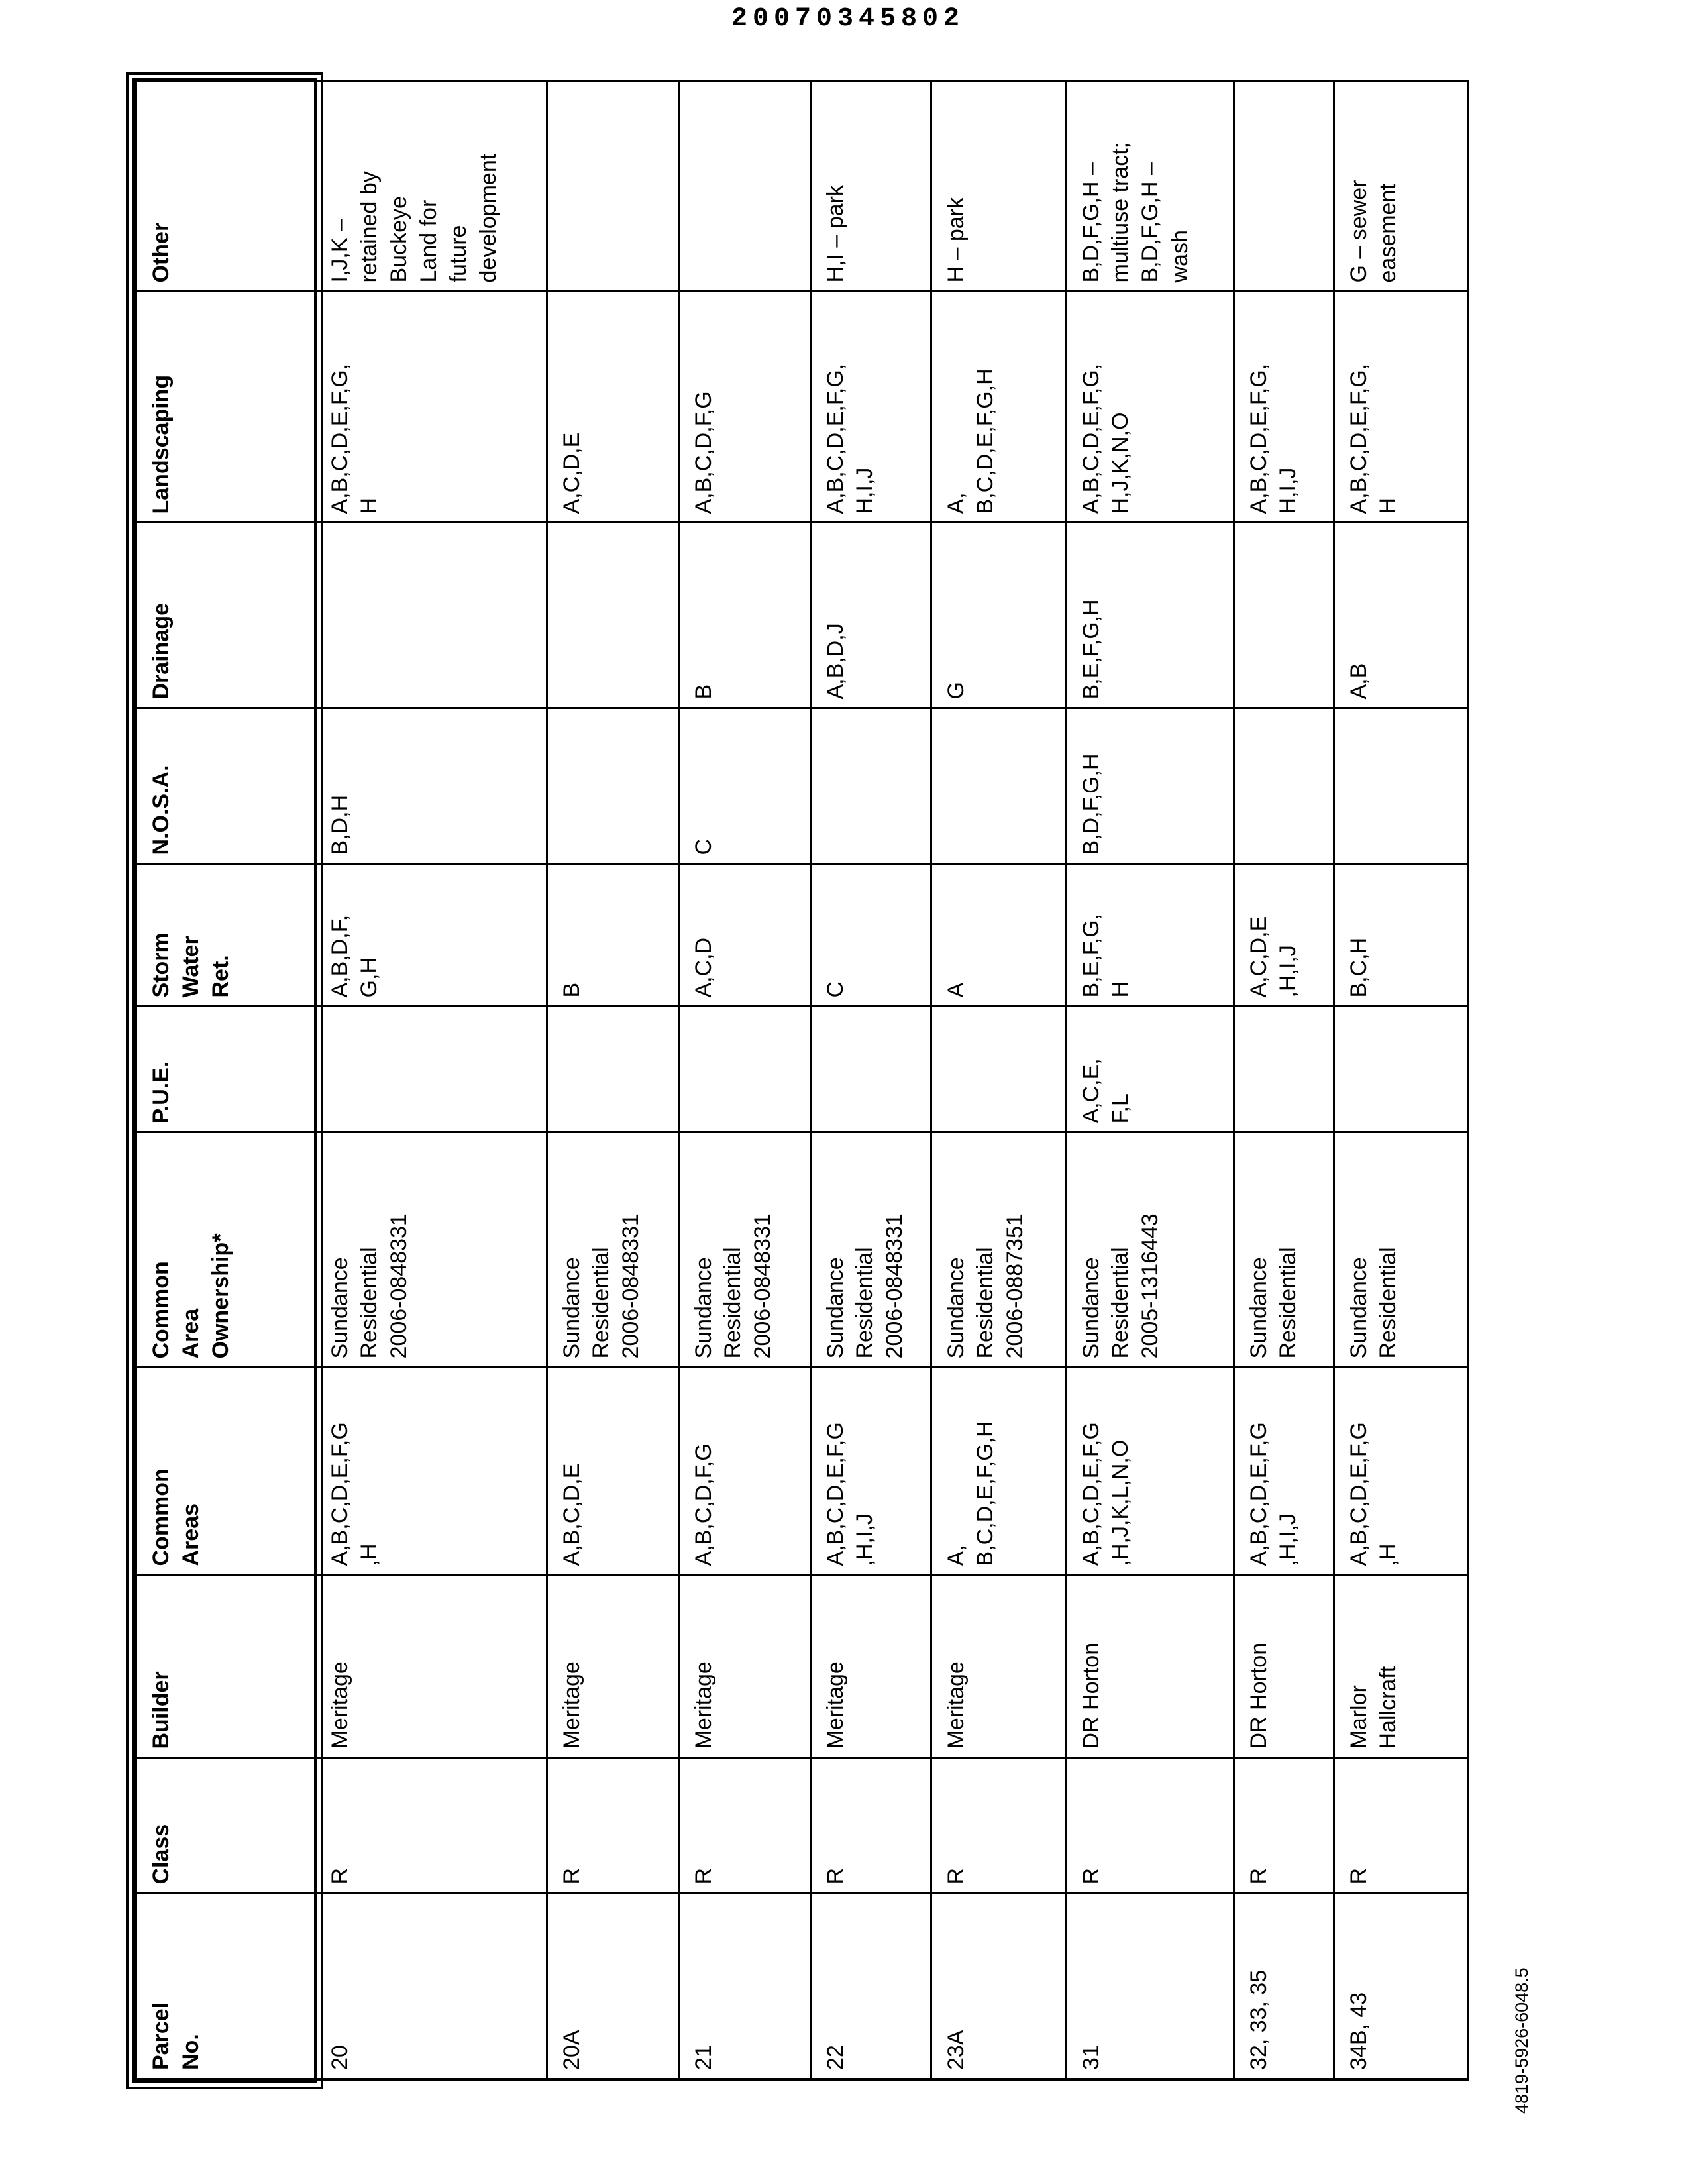 The height and width of the screenshot is (2184, 1696). I want to click on table-cell: A,B,D,J, so click(870, 615).